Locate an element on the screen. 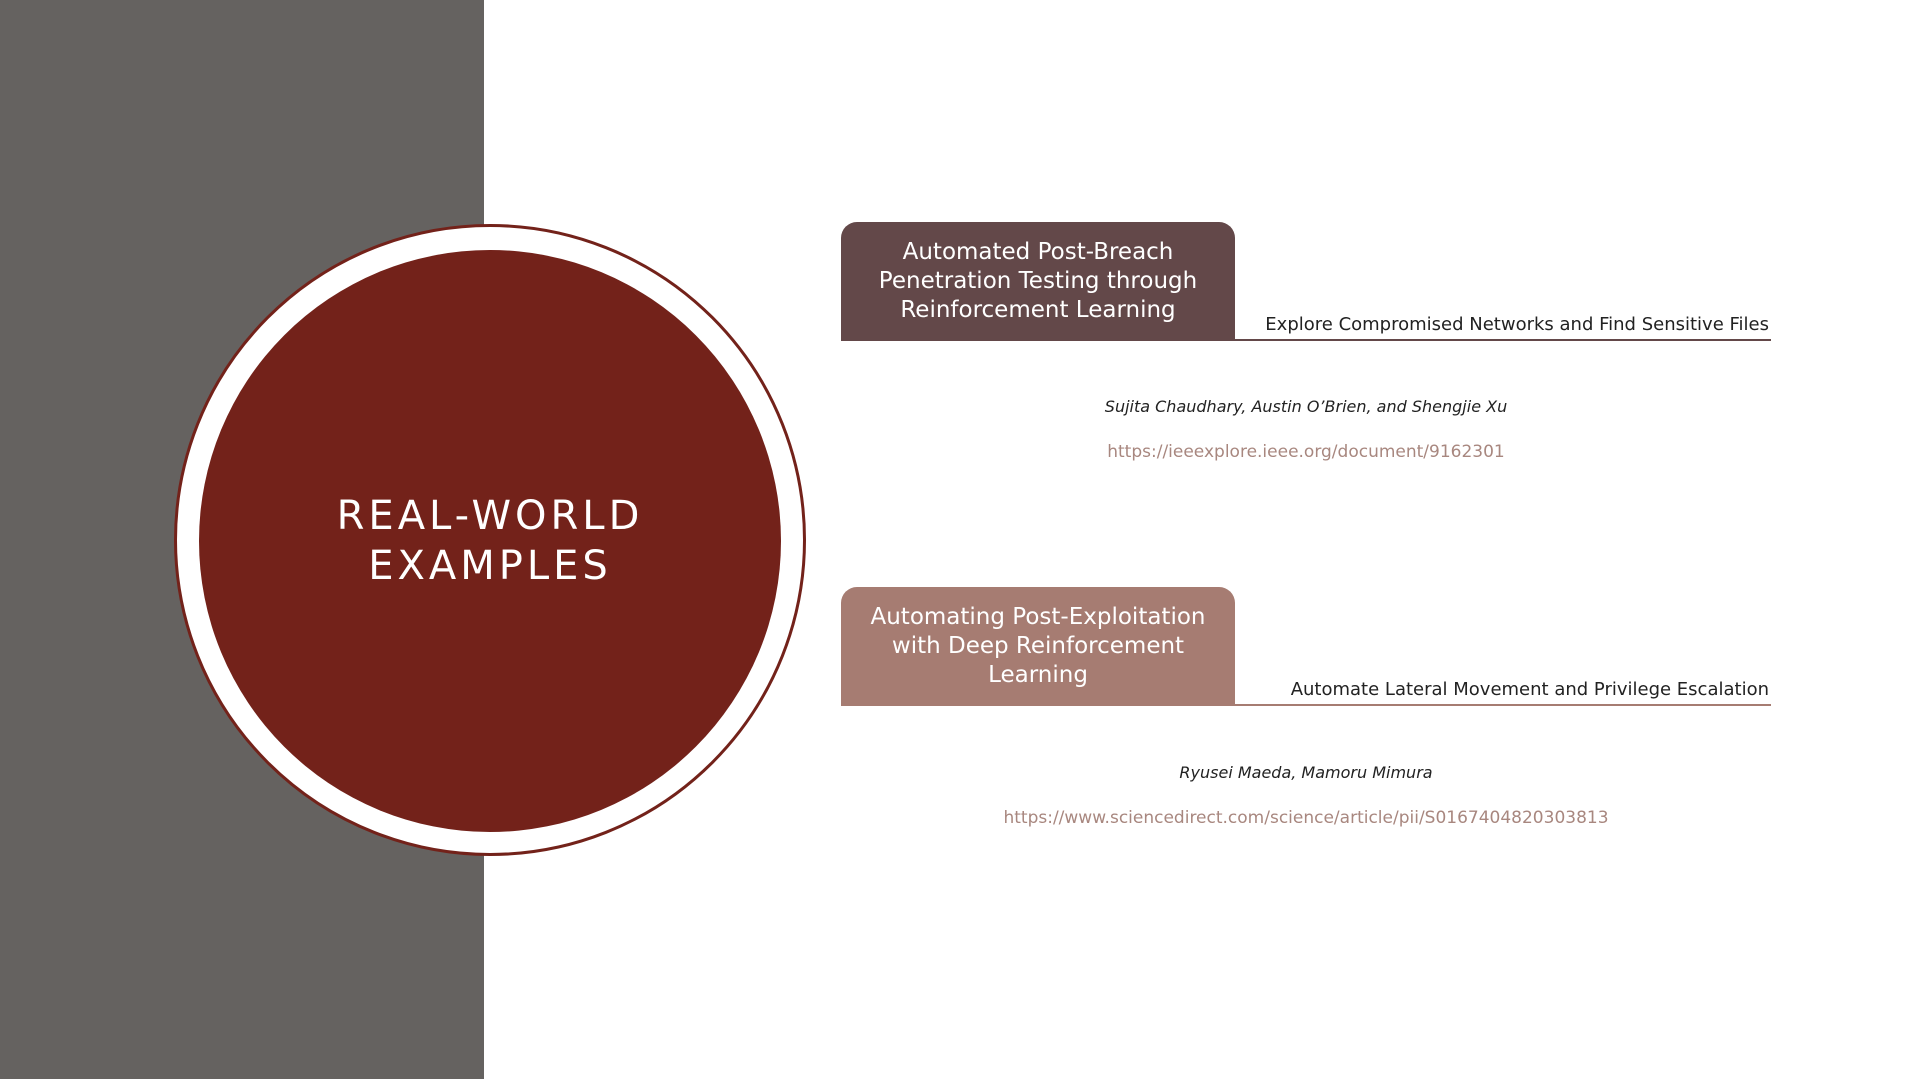  example-2-authors: Ryusei Maeda, Mamoru Mimura is located at coordinates (1306, 772).